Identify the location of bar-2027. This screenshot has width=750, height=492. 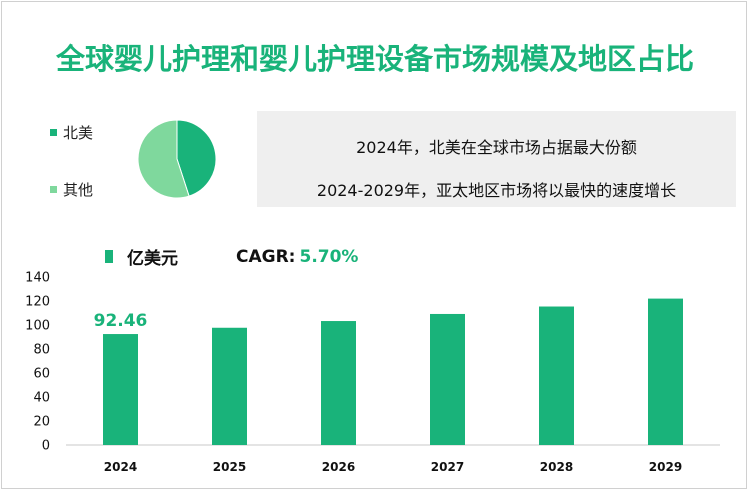
(447, 379).